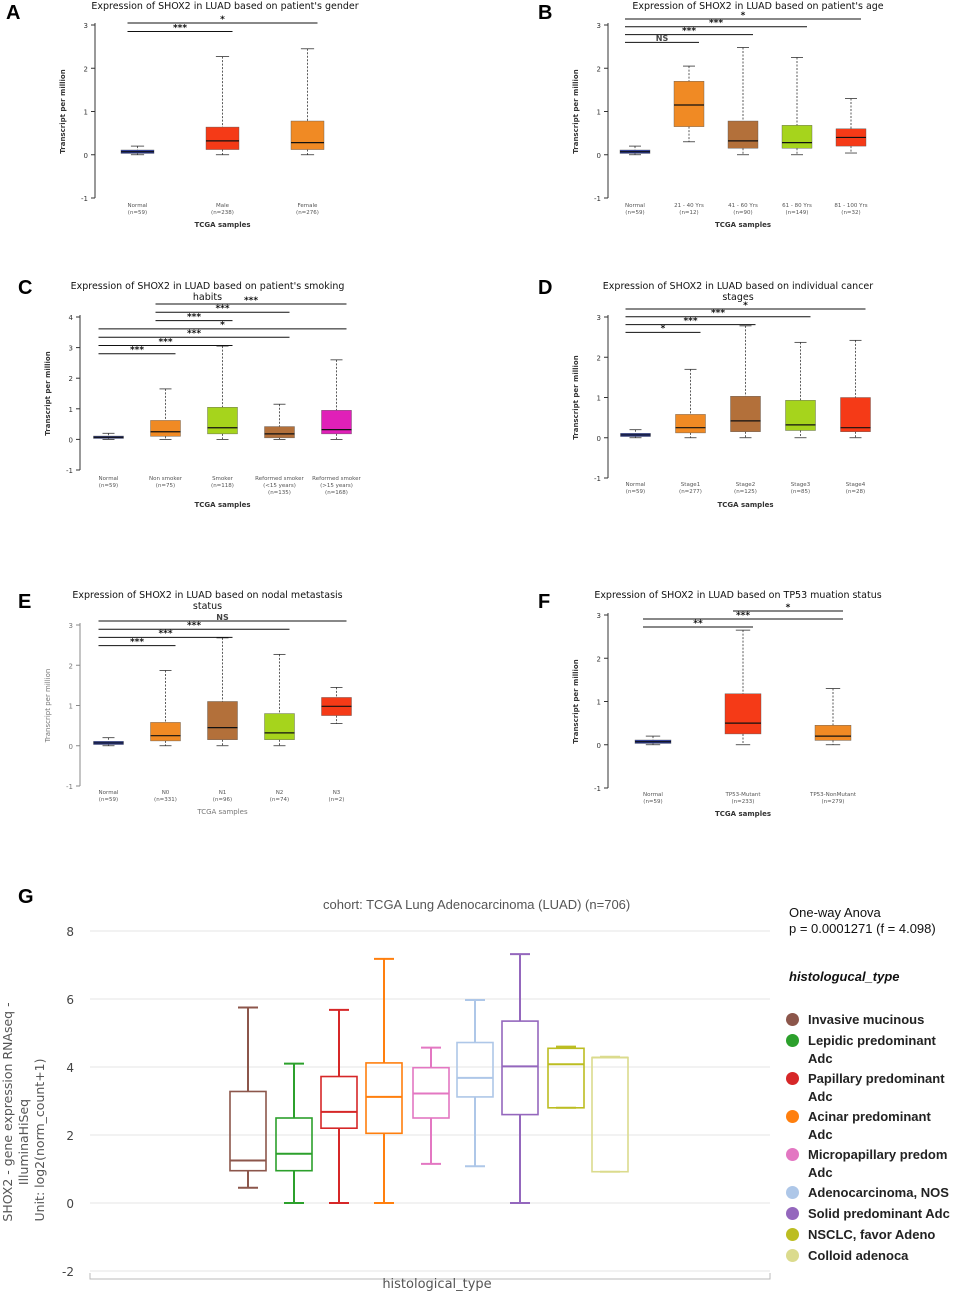 Image resolution: width=955 pixels, height=1293 pixels. Describe the element at coordinates (856, 485) in the screenshot. I see `category-label: Stage4` at that location.